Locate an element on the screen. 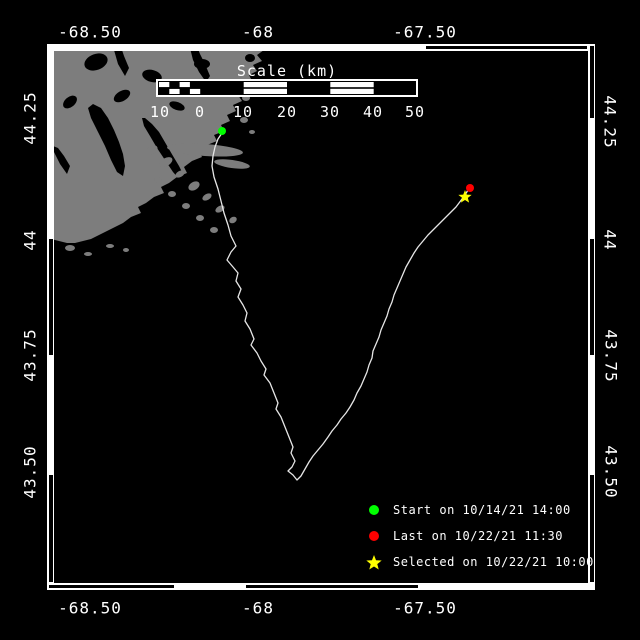 The image size is (640, 640). legend-item-start: Start on 10/14/21 14:00 is located at coordinates (467, 510).